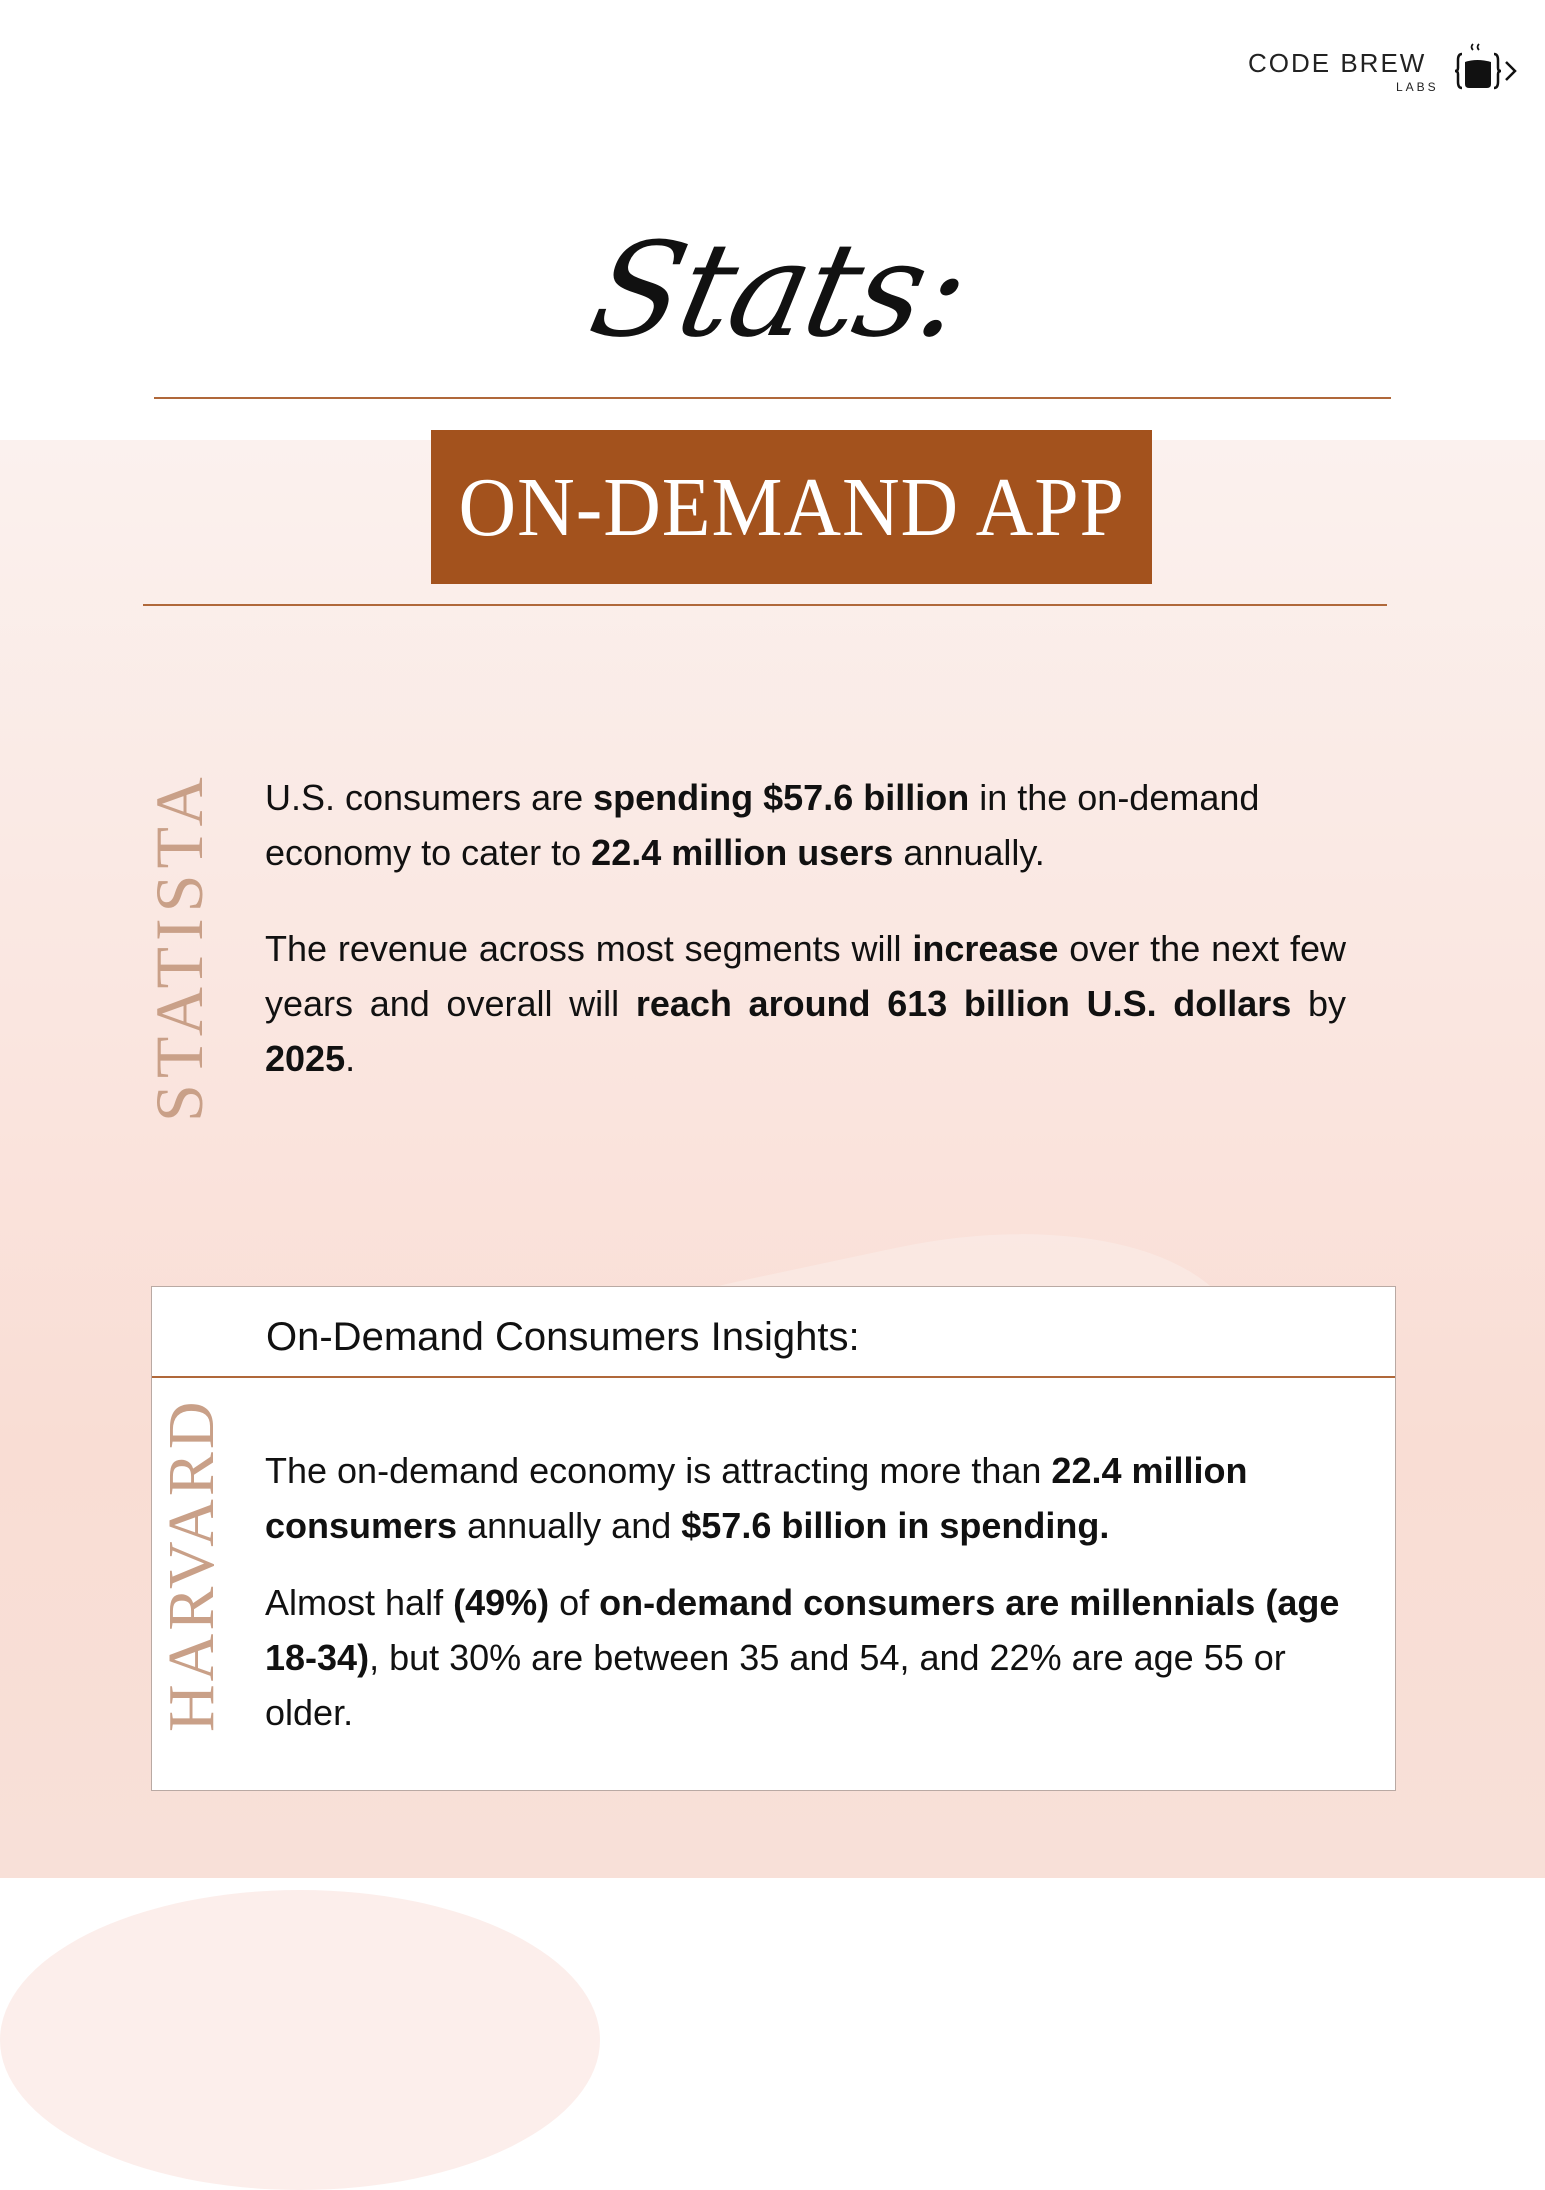  Describe the element at coordinates (756, 1498) in the screenshot. I see `highlight: 22.4 million consumers` at that location.